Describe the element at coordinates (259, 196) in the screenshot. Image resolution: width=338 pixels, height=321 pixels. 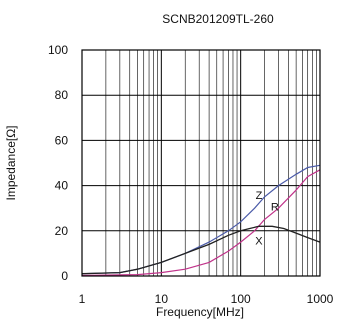
I see `series-annotation-z: Z` at that location.